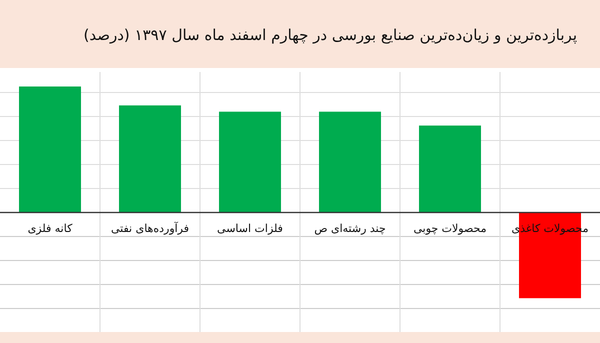  I want to click on title: پربازده‌ترین و زیان‌ده‌ترین صنایع بورسی در چهارم اسفند ماه سال ۱۳۹۷ (درصد), so click(330, 35).